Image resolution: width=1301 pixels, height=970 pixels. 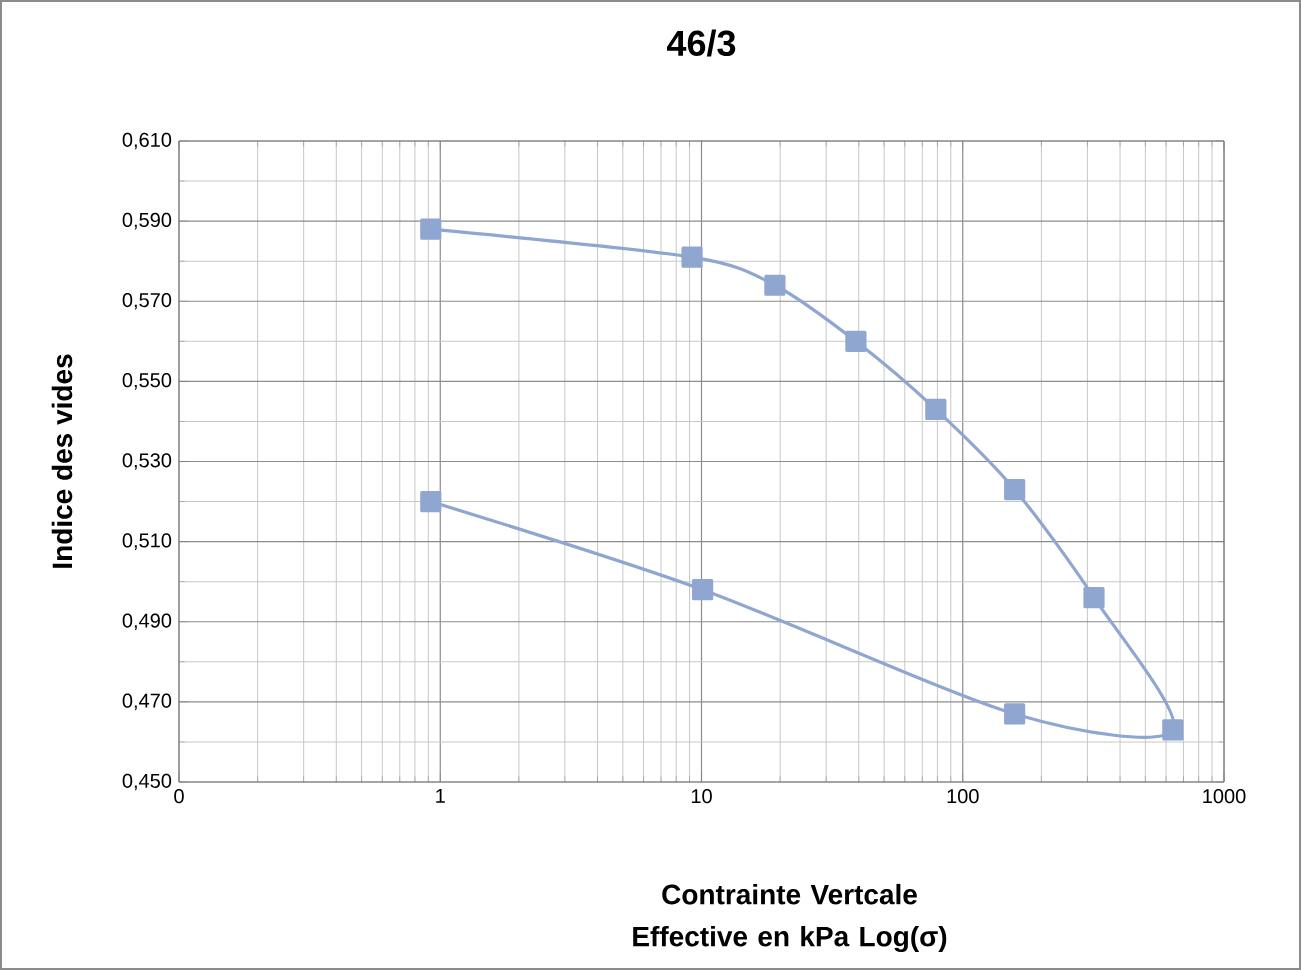 What do you see at coordinates (790, 918) in the screenshot?
I see `x-axis-title: Contrainte Vertcale Effective en kPa Log(σ)` at bounding box center [790, 918].